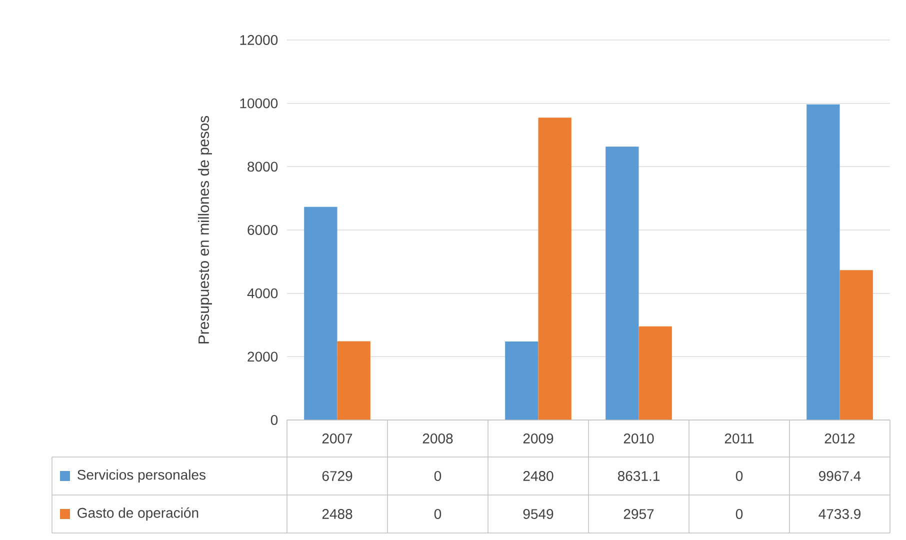 This screenshot has height=540, width=906. Describe the element at coordinates (839, 514) in the screenshot. I see `data-label: 4733.9` at that location.